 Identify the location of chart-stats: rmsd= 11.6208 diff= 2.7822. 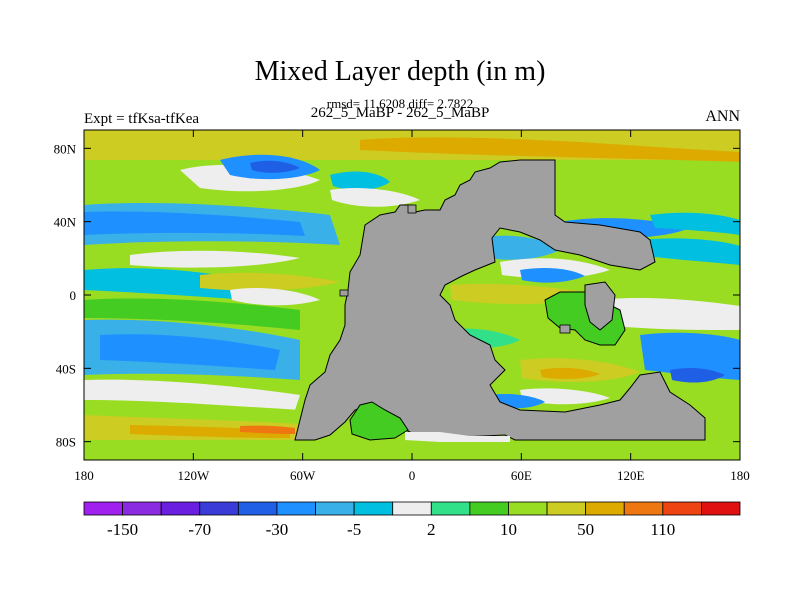
(400, 103).